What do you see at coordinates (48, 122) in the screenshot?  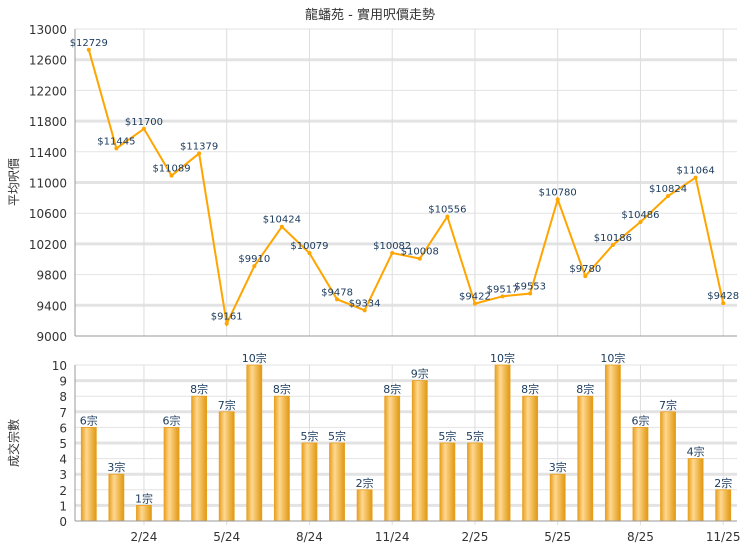 I see `y-tick-label: 11800` at bounding box center [48, 122].